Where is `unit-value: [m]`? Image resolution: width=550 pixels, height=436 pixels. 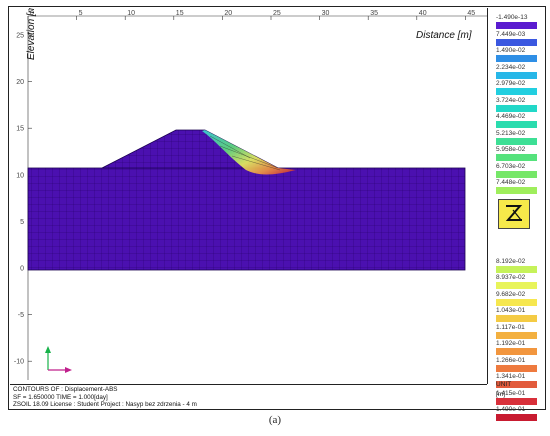 unit-value: [m] is located at coordinates (501, 394).